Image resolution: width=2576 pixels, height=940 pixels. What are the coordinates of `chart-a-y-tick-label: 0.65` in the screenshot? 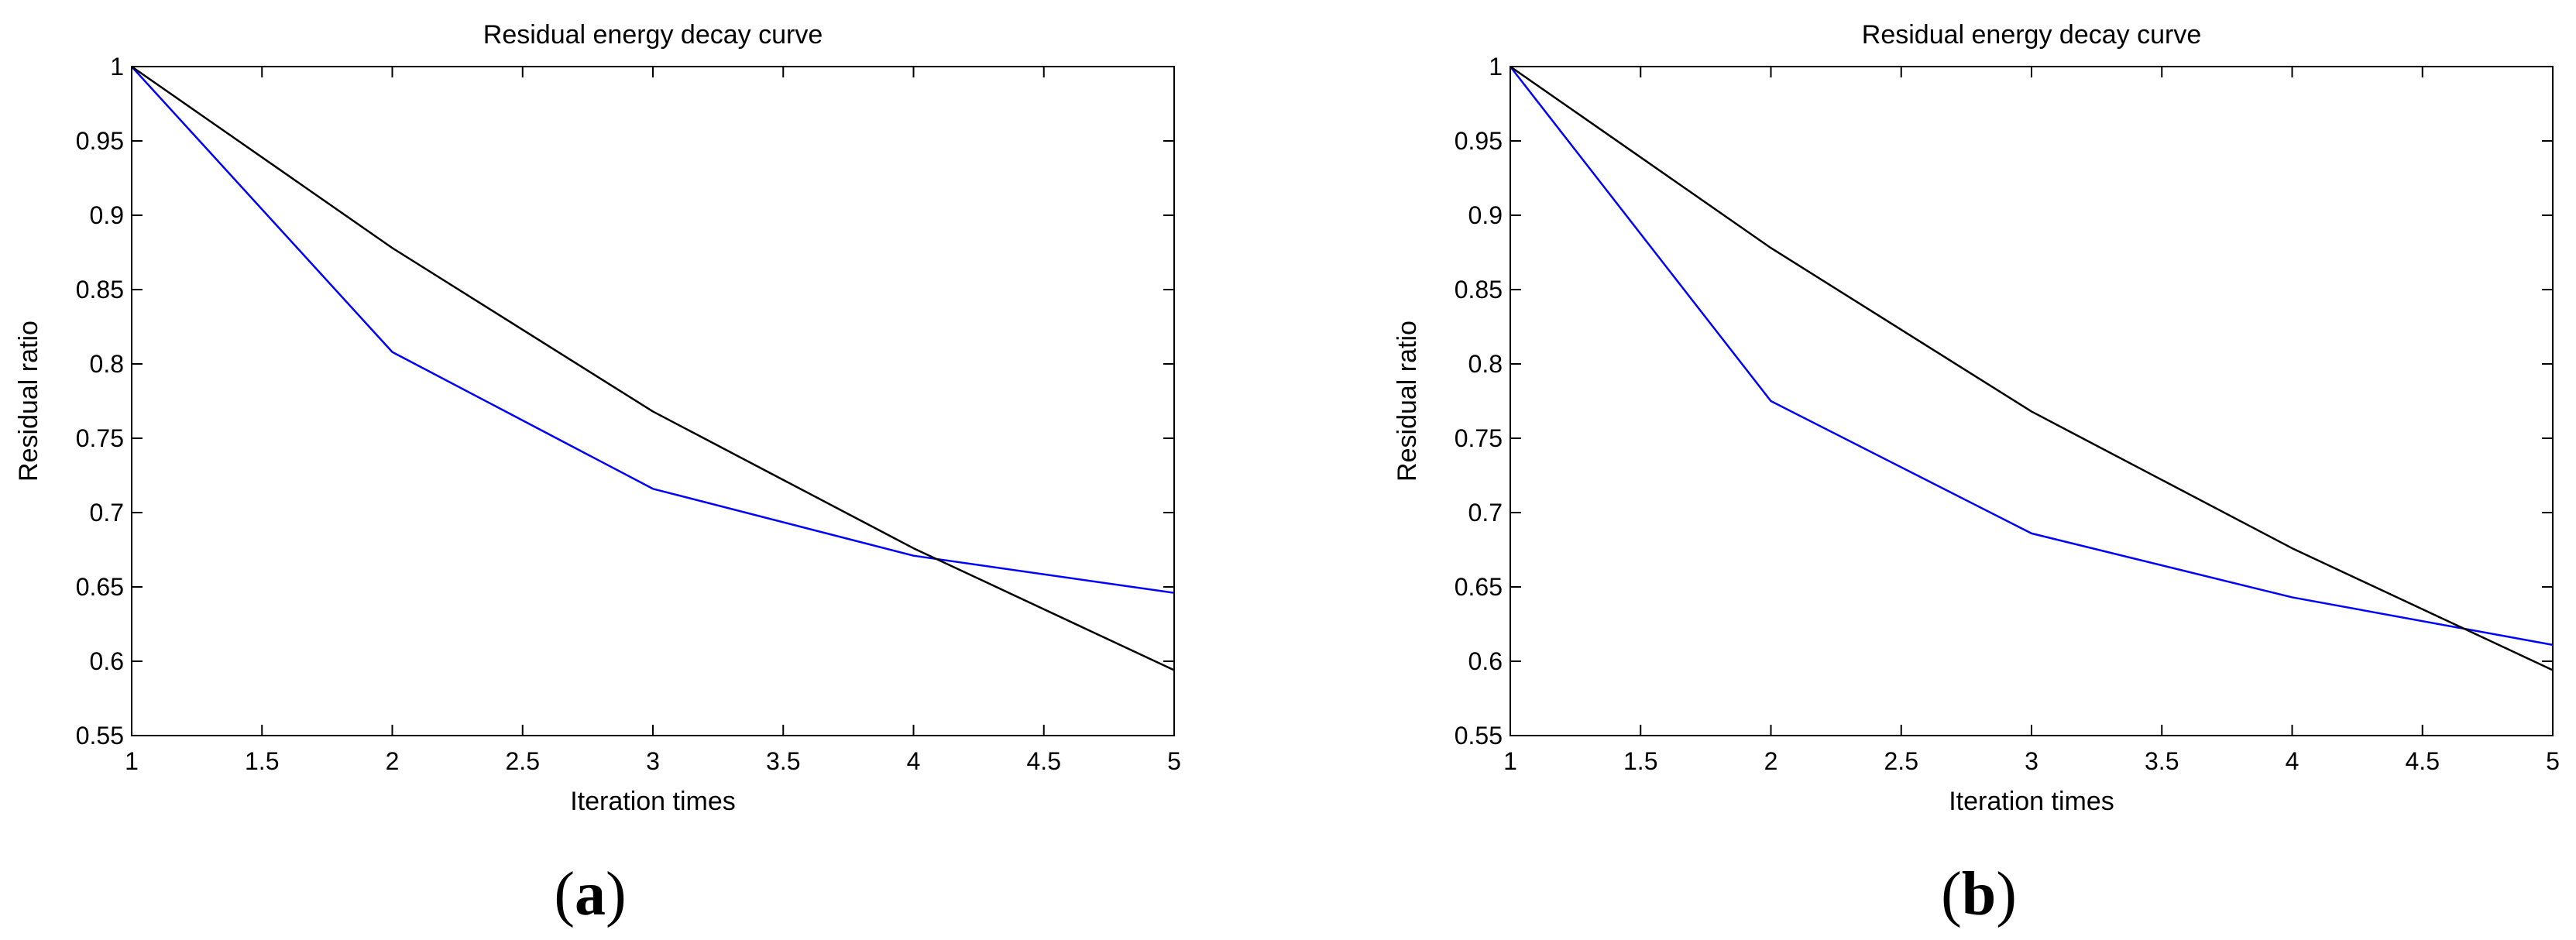 It's located at (100, 587).